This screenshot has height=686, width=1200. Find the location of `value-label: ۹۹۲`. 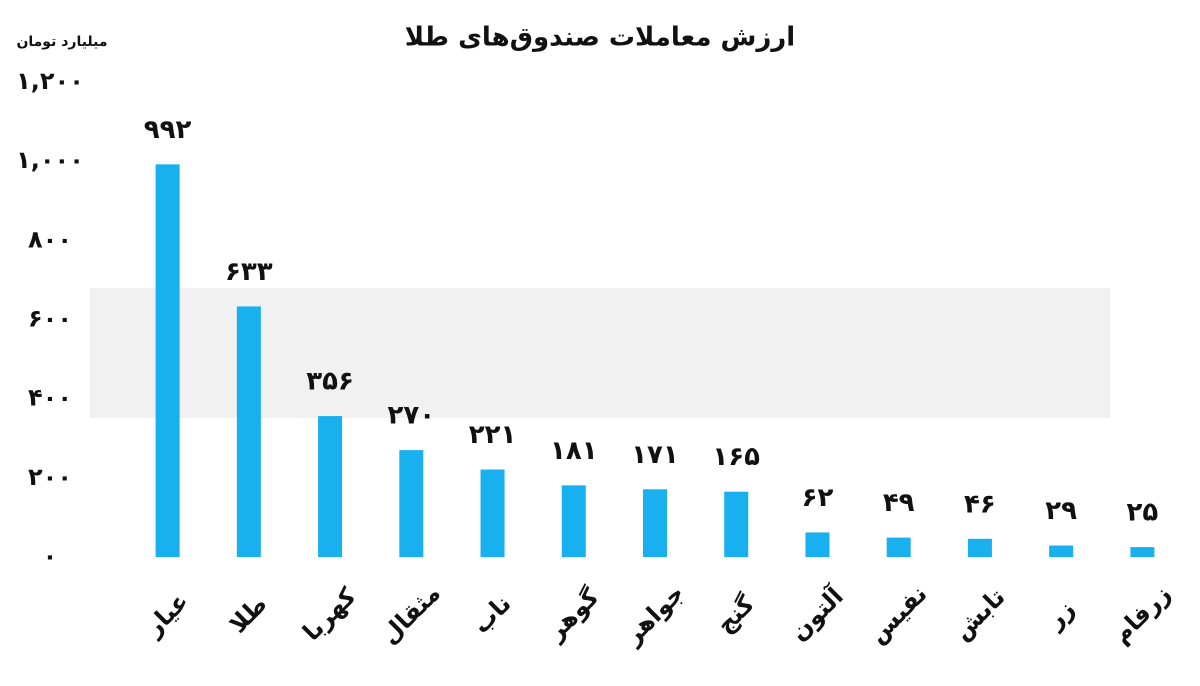

value-label: ۹۹۲ is located at coordinates (168, 130).